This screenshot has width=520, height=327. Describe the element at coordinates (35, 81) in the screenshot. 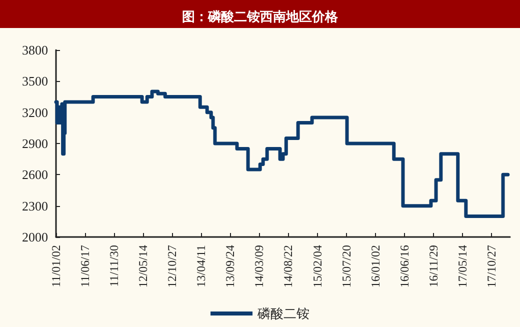

I see `y-tick-label: 3500` at that location.